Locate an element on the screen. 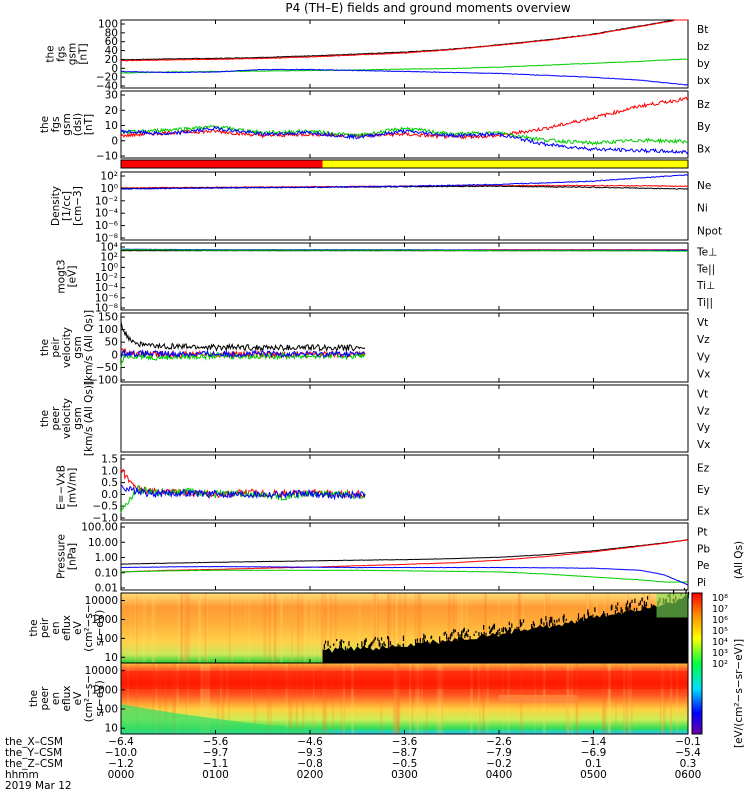 This screenshot has width=750, height=800. y-axis-label: [eV] is located at coordinates (73, 277).